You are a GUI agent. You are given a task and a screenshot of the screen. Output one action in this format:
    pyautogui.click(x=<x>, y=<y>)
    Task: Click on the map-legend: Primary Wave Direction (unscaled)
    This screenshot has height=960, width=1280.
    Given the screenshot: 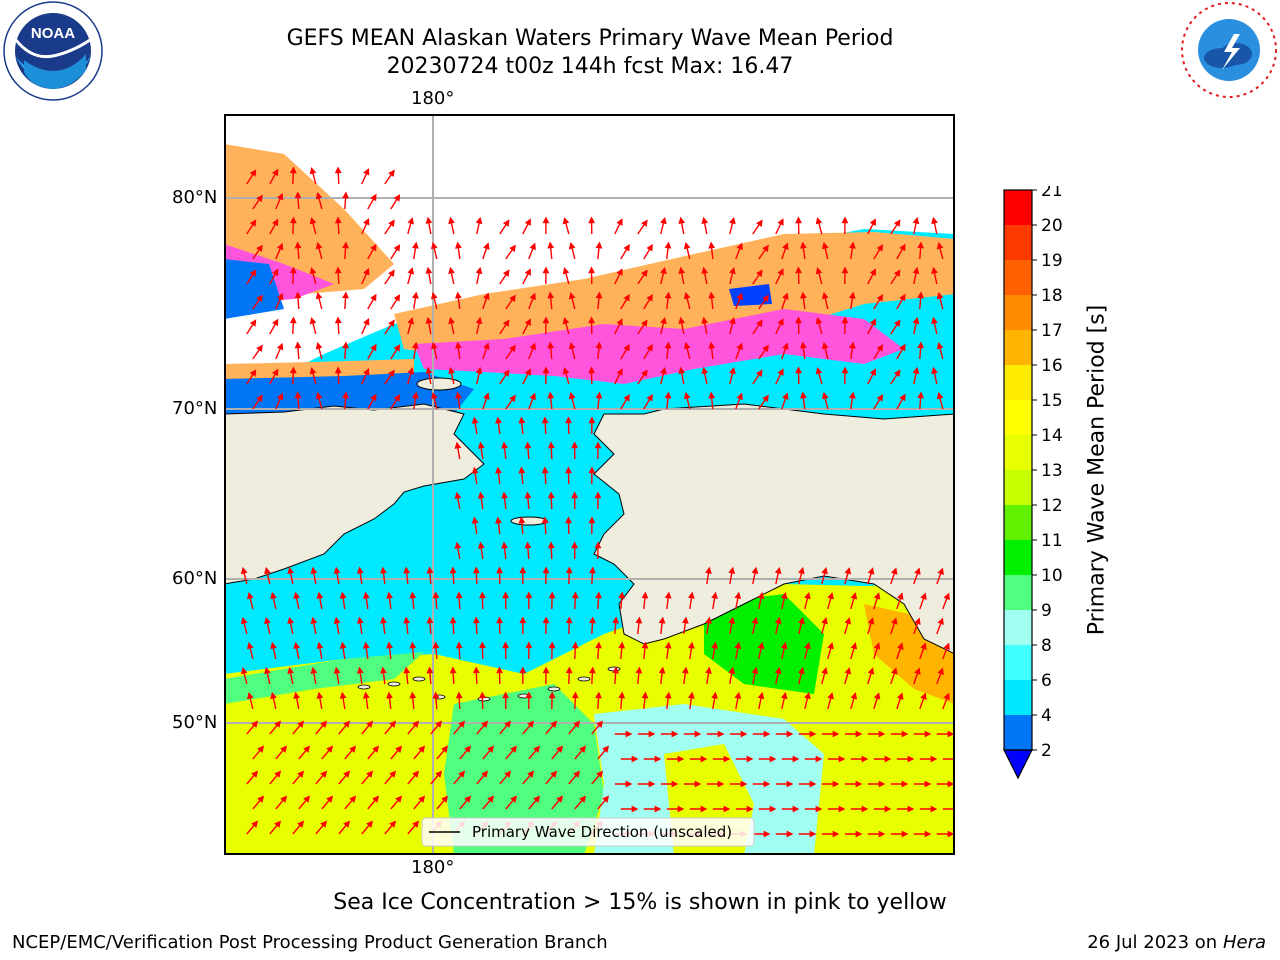 What is the action you would take?
    pyautogui.click(x=588, y=832)
    